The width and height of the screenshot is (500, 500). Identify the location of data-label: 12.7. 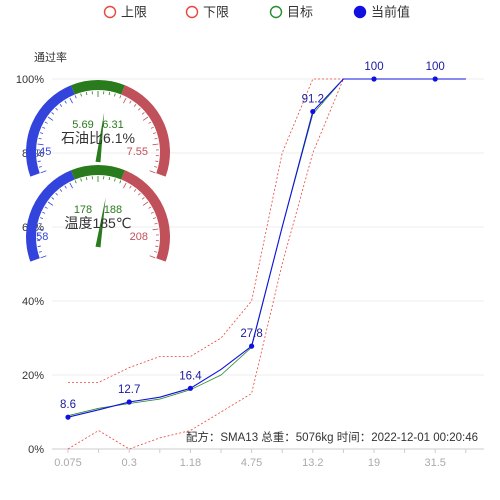
(129, 390).